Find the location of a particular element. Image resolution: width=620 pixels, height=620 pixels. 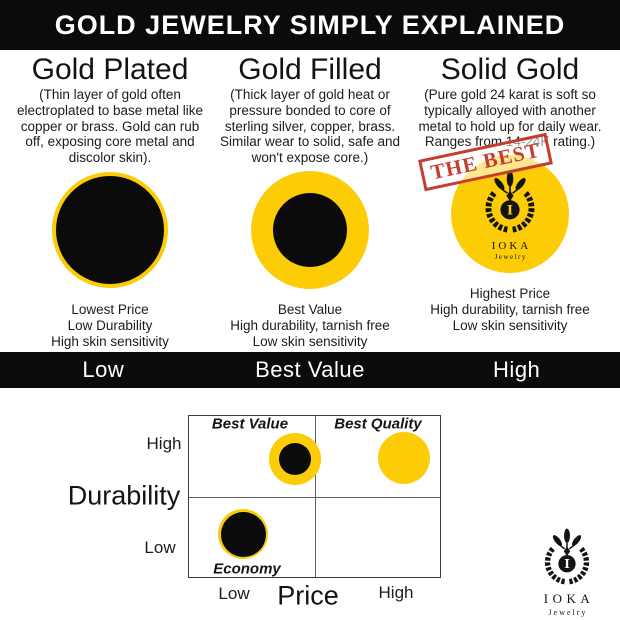

chart-plot-area is located at coordinates (314, 496).